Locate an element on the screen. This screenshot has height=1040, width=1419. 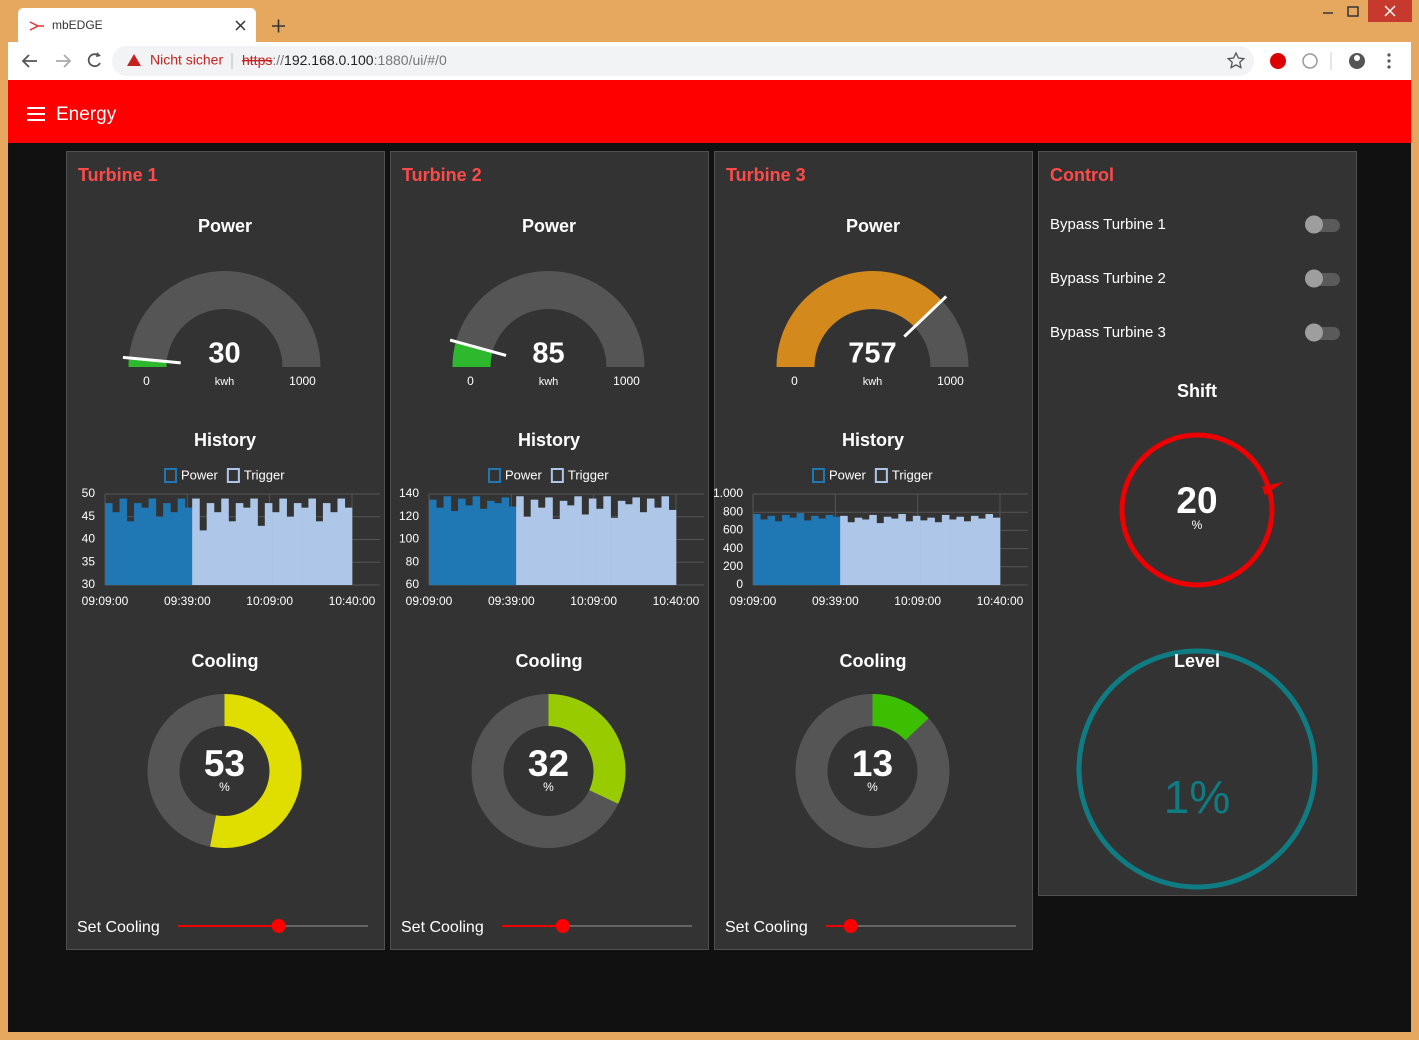
slider-label: Set Cooling is located at coordinates (766, 927).